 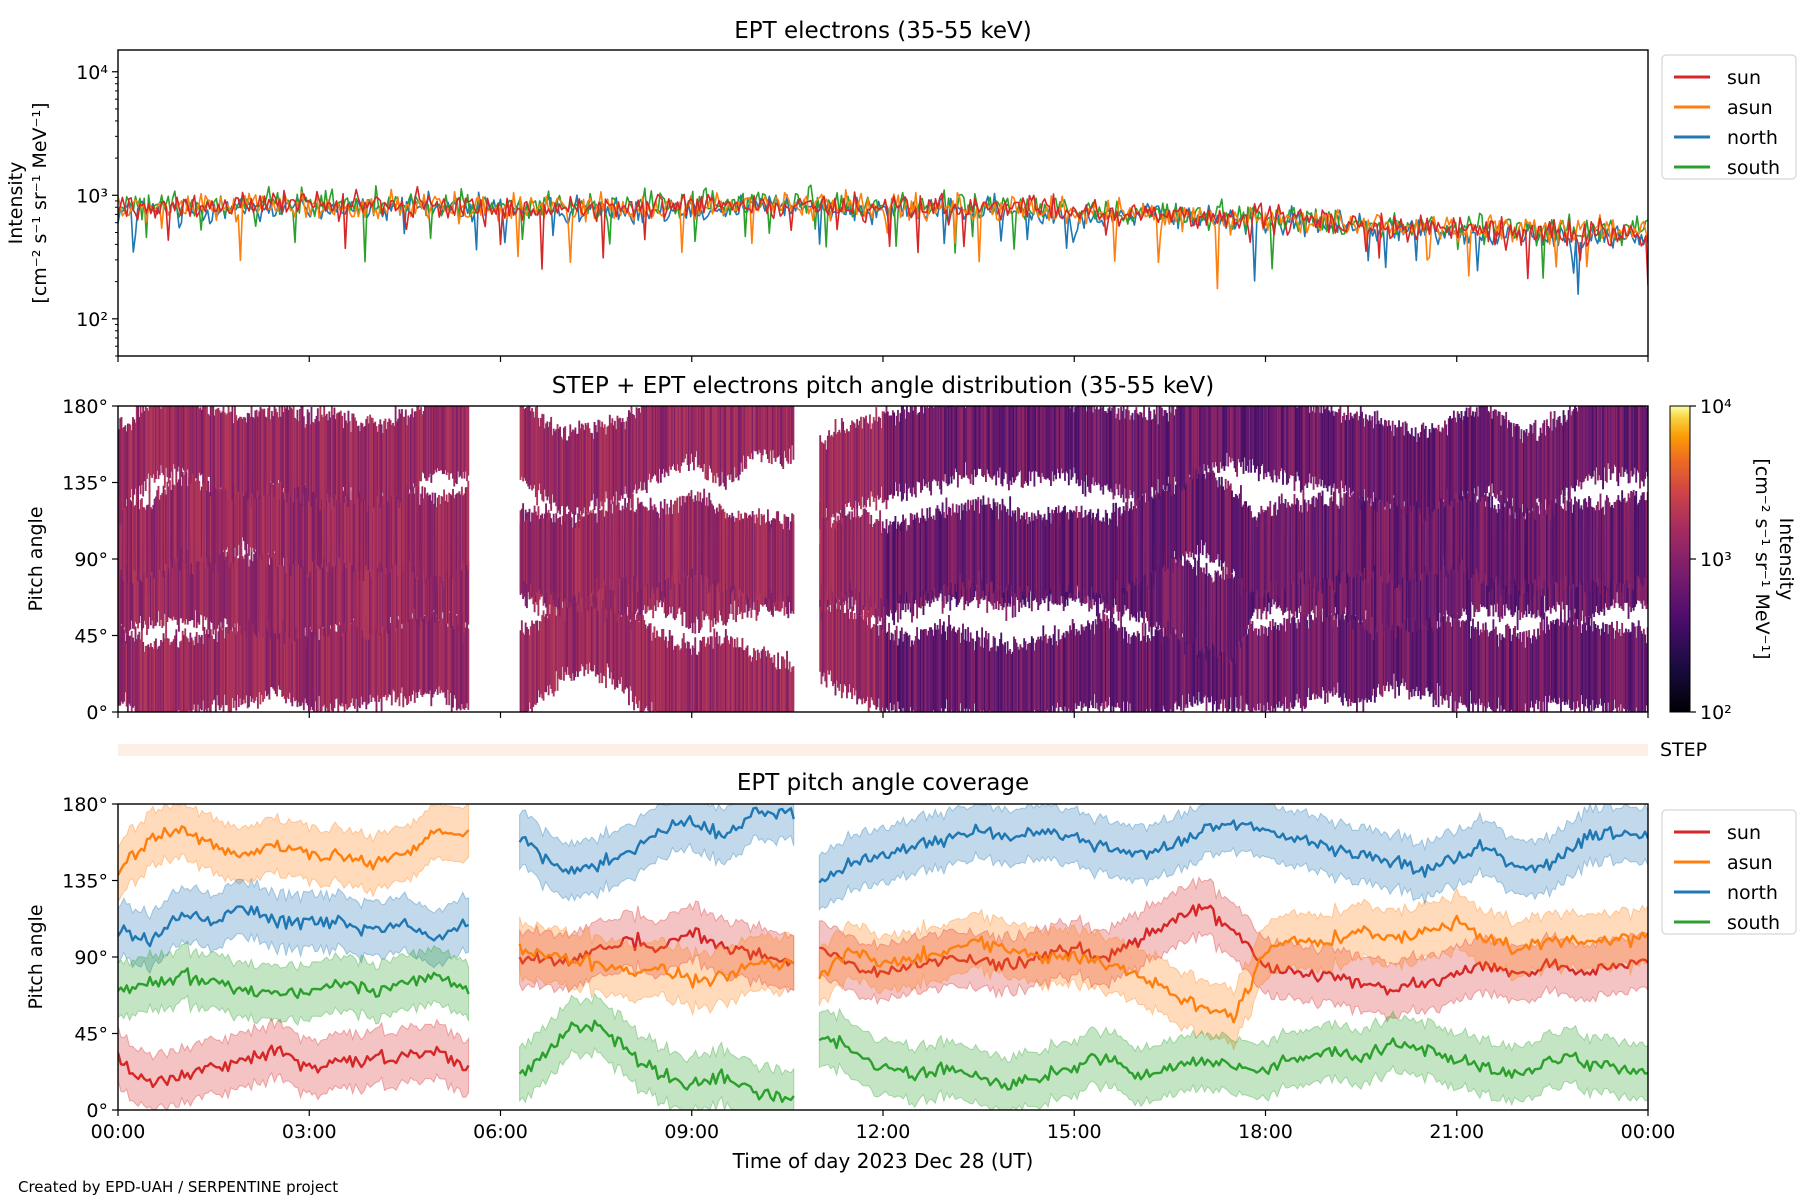 I want to click on coverage-xtick-label: 06:00, so click(x=500, y=1132).